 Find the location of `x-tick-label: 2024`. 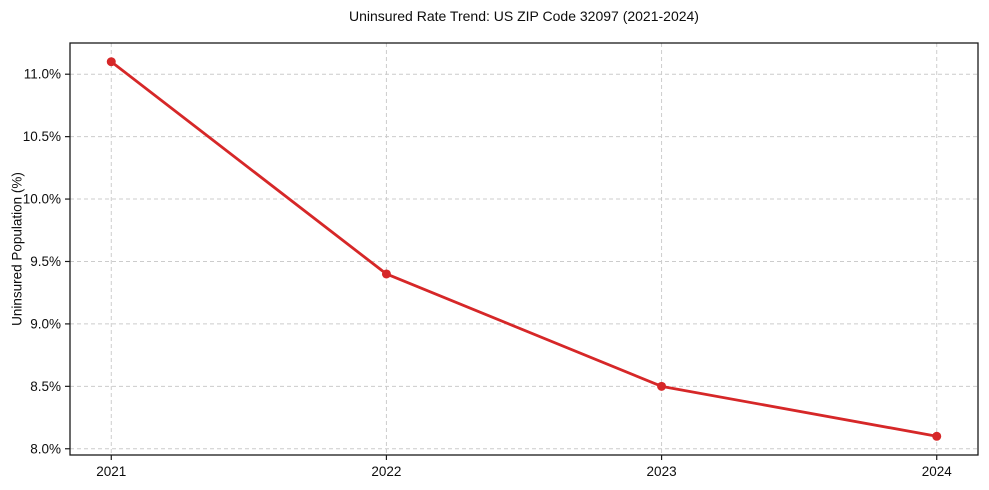

x-tick-label: 2024 is located at coordinates (937, 471).